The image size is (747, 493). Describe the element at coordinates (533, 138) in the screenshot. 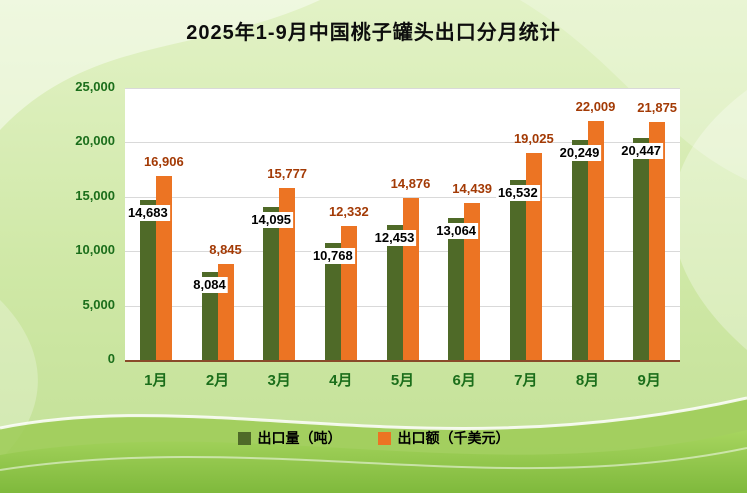

I see `bar-value-label: 19,025` at that location.